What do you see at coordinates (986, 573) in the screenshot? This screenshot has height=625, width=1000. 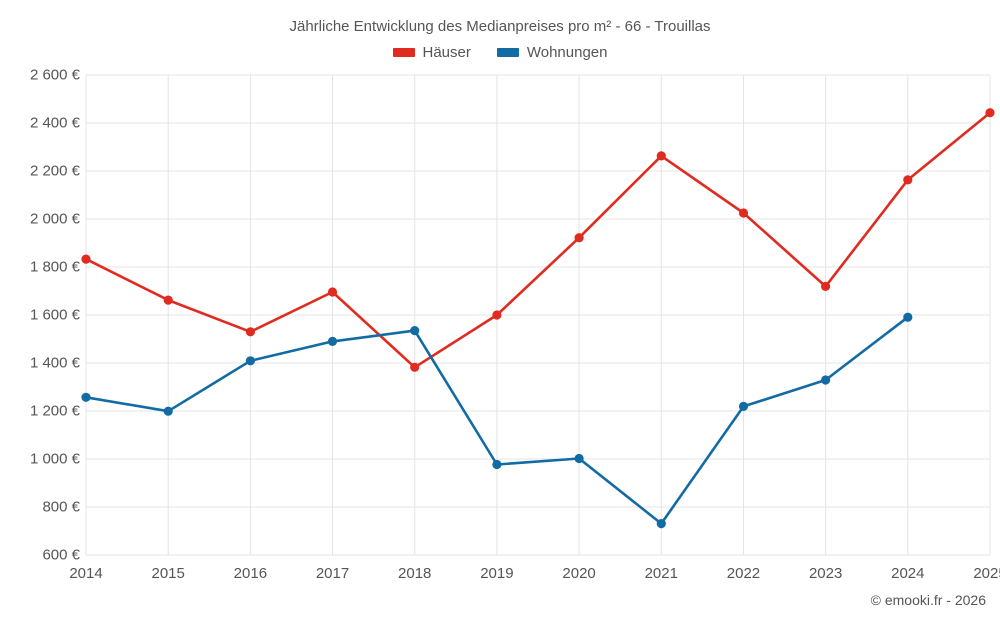 I see `x-axis-tick-label: 2025` at bounding box center [986, 573].